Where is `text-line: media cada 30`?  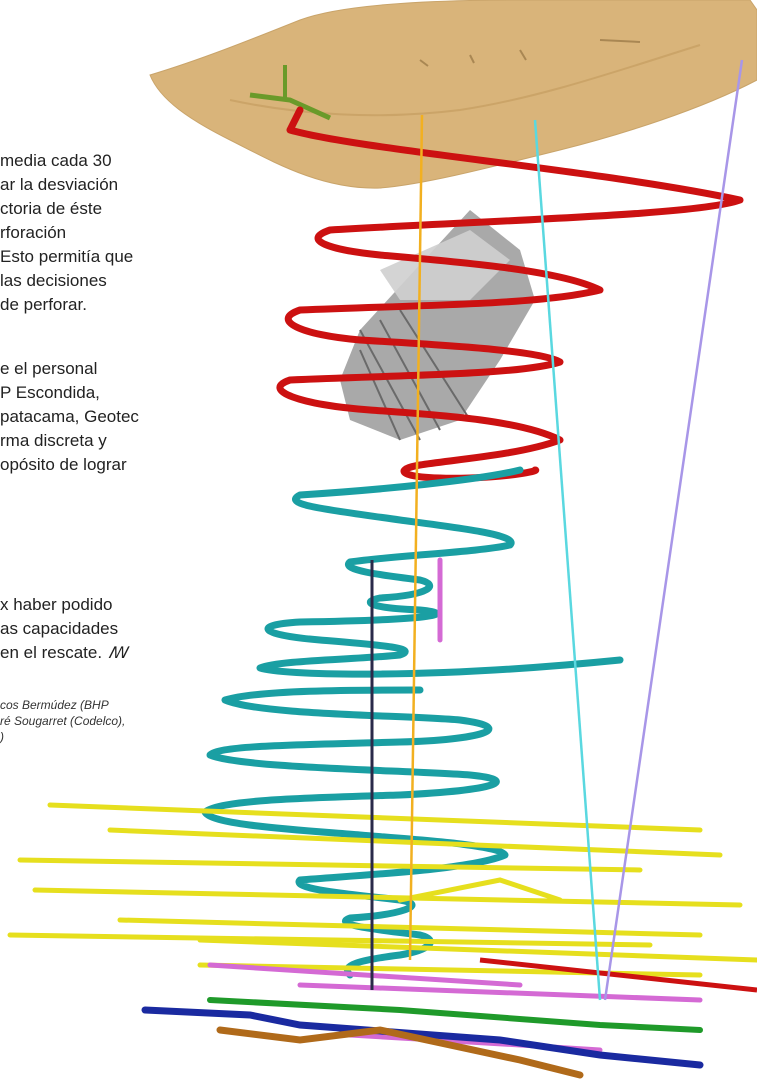
text-line: media cada 30 is located at coordinates (56, 160).